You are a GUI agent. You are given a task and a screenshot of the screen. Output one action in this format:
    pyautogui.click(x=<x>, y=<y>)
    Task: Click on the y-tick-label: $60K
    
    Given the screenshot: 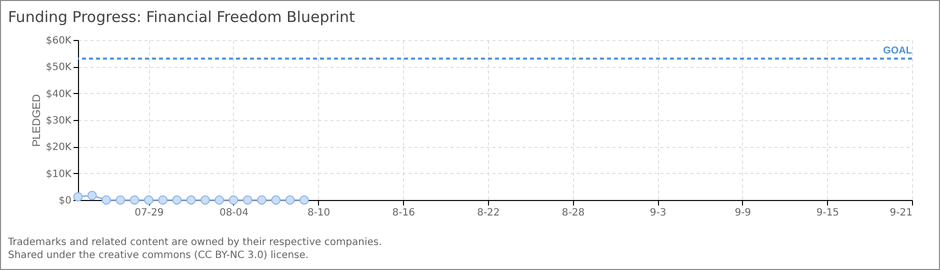 What is the action you would take?
    pyautogui.click(x=59, y=41)
    